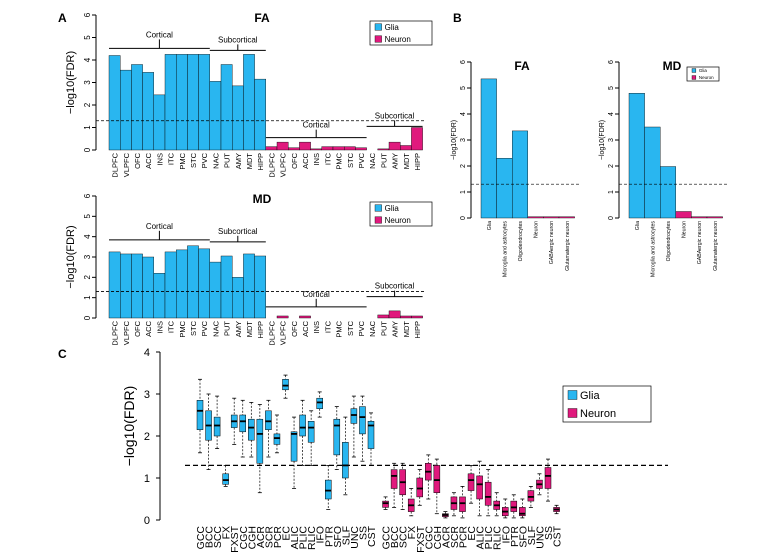 This screenshot has height=553, width=773. What do you see at coordinates (339, 160) in the screenshot?
I see `panel-a-fa-neuron-xlabel: PMC` at bounding box center [339, 160].